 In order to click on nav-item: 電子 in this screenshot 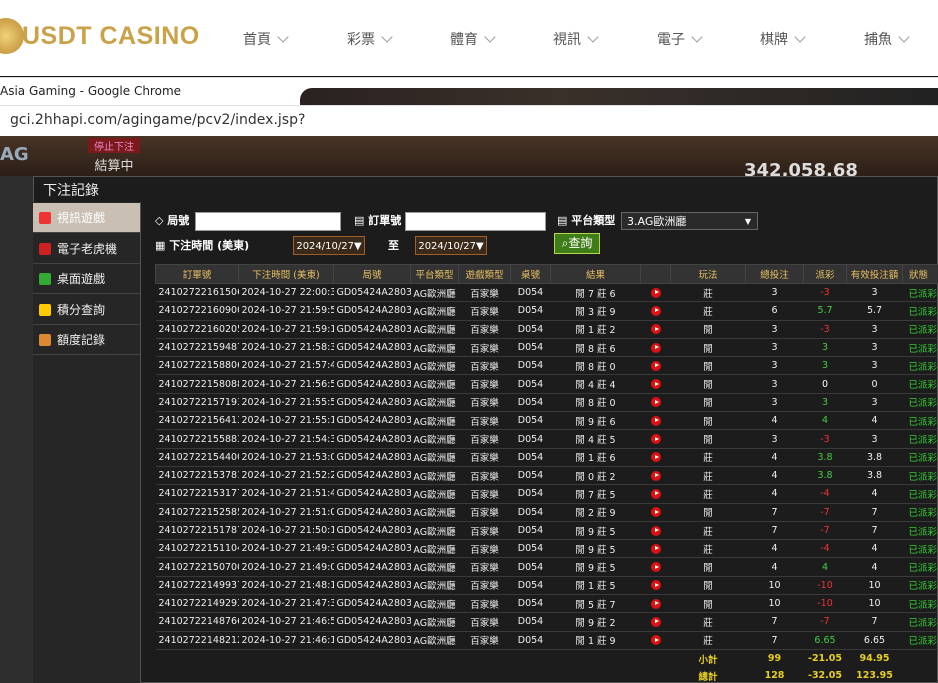, I will do `click(680, 39)`.